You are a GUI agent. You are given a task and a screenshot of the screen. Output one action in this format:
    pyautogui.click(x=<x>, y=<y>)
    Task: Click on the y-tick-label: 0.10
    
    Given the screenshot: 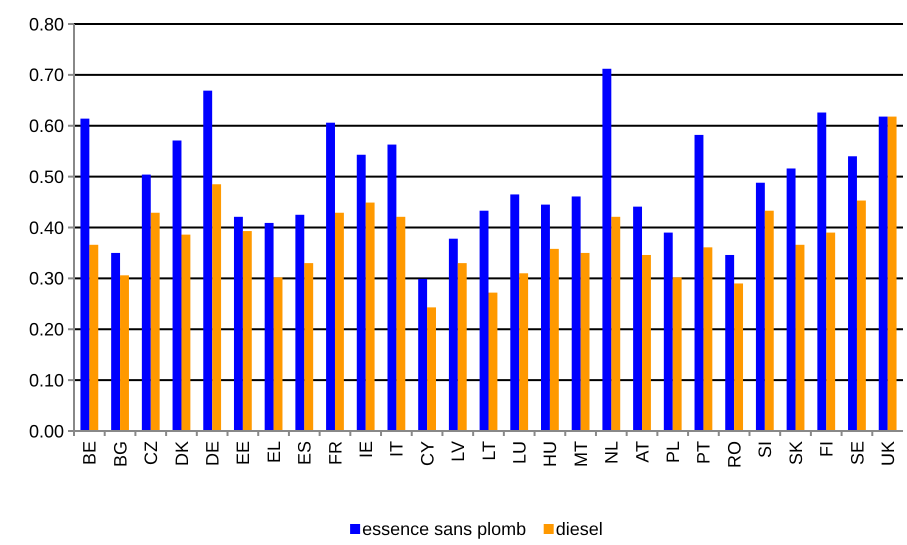 What is the action you would take?
    pyautogui.click(x=46, y=380)
    